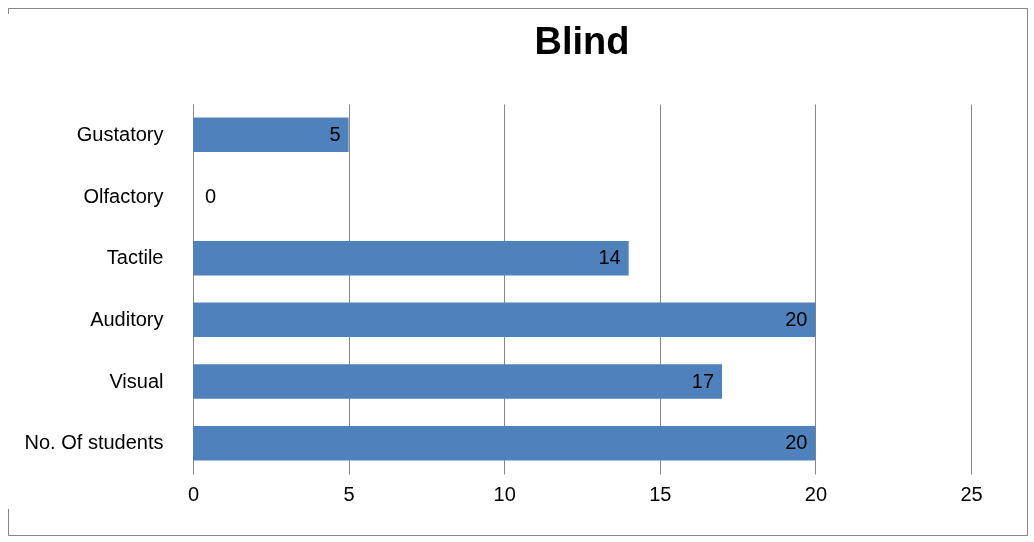  Describe the element at coordinates (335, 133) in the screenshot. I see `data-label: 5` at that location.